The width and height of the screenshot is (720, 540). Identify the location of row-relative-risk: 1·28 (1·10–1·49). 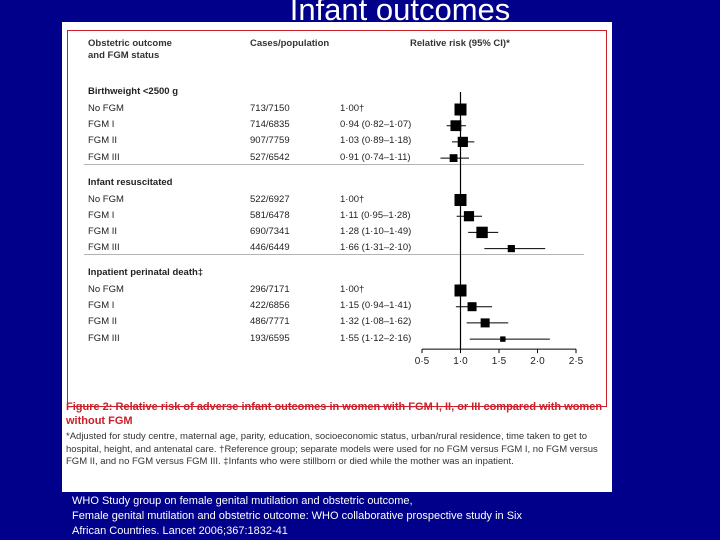
(376, 231).